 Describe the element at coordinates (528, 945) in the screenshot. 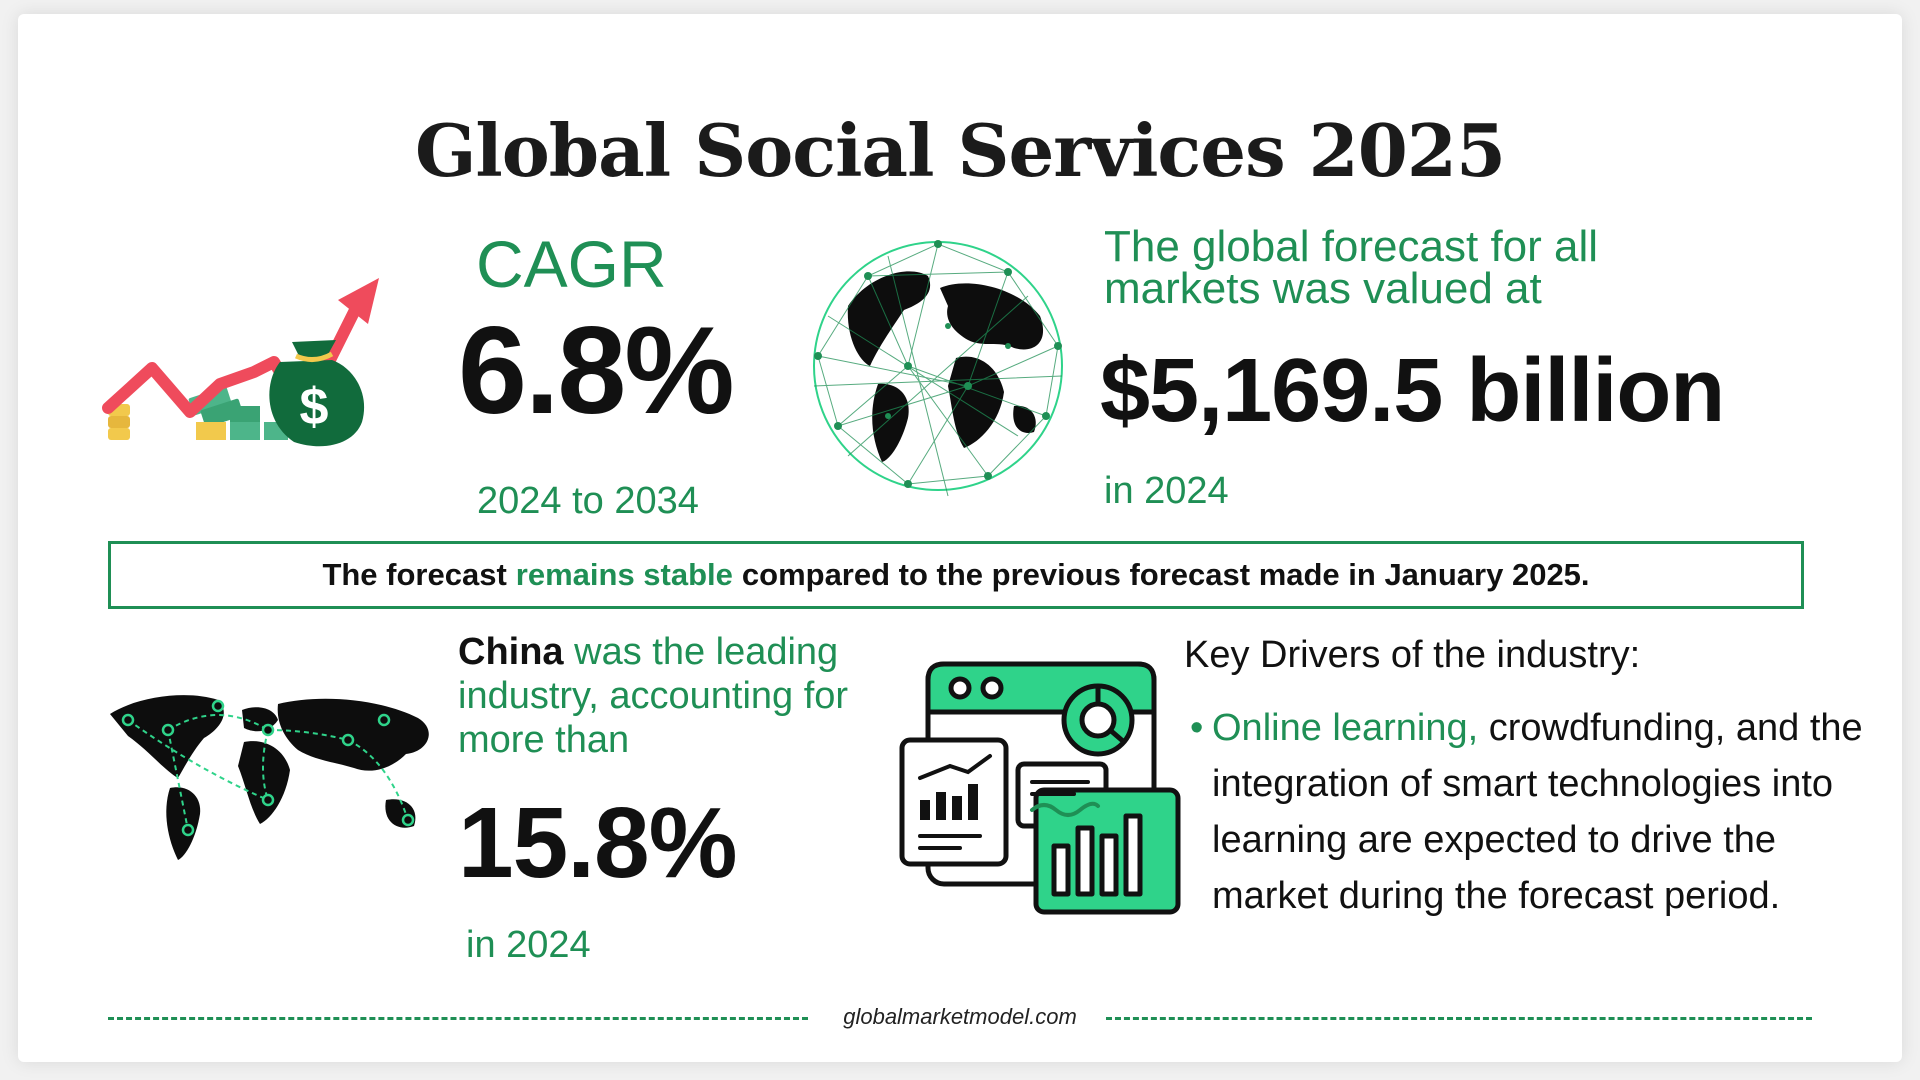

I see `china-year: in 2024` at that location.